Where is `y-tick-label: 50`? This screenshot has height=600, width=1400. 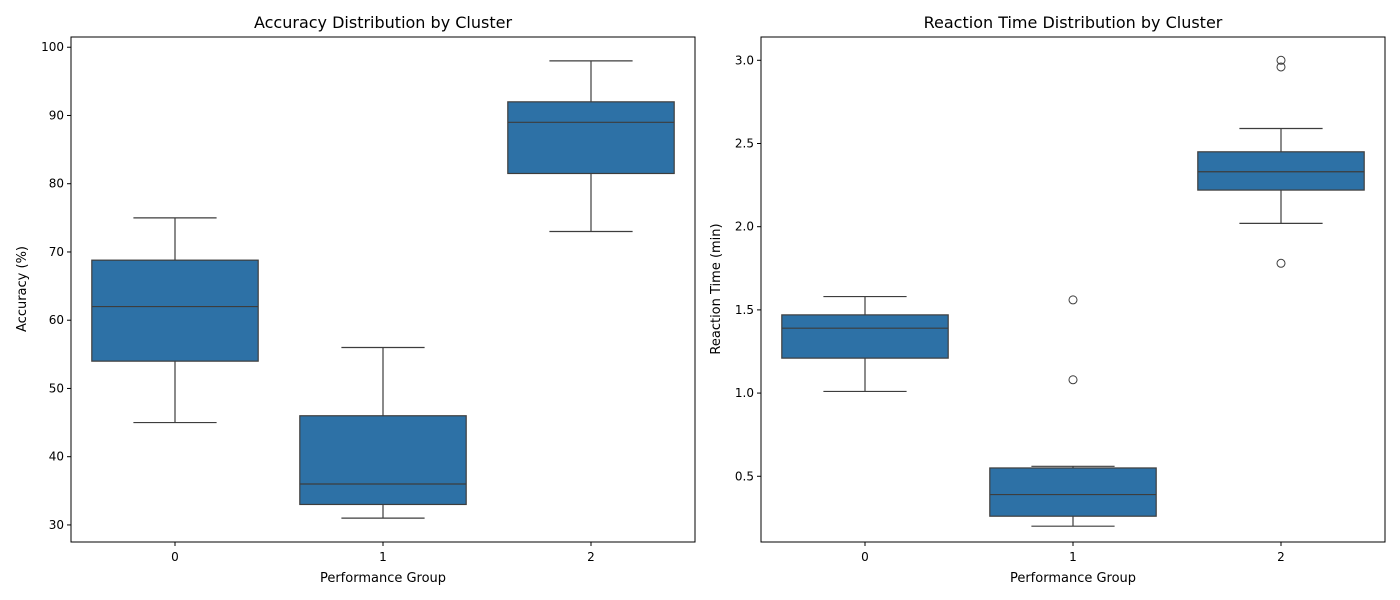
y-tick-label: 50 is located at coordinates (56, 388).